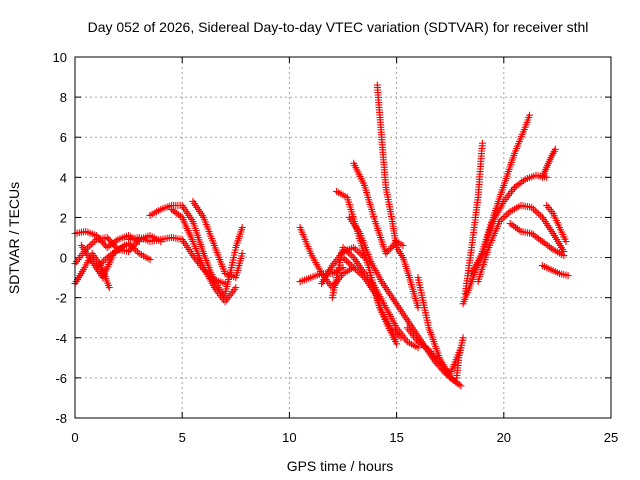 The height and width of the screenshot is (480, 640). Describe the element at coordinates (61, 378) in the screenshot. I see `y-tick-label: -6` at that location.